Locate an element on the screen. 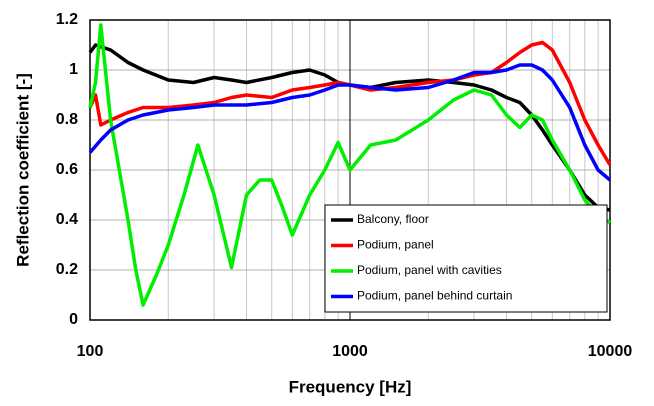 The height and width of the screenshot is (406, 654). y-tick-label: 1 is located at coordinates (73, 69).